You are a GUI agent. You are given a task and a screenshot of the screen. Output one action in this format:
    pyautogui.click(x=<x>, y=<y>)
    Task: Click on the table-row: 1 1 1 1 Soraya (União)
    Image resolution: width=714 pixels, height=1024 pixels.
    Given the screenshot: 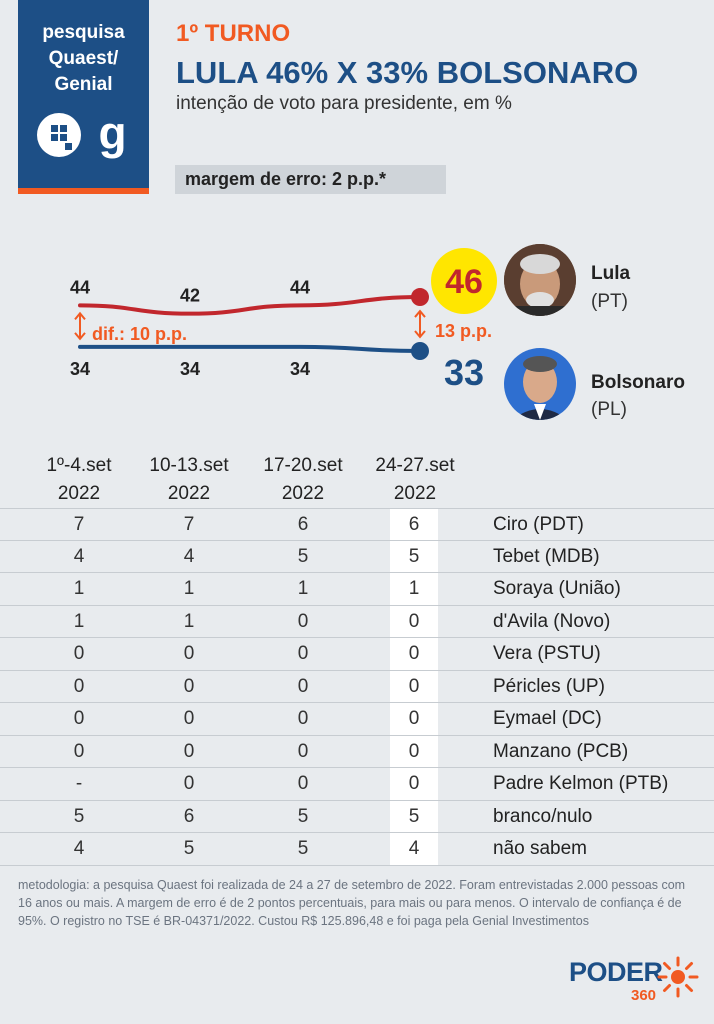 What is the action you would take?
    pyautogui.click(x=357, y=589)
    